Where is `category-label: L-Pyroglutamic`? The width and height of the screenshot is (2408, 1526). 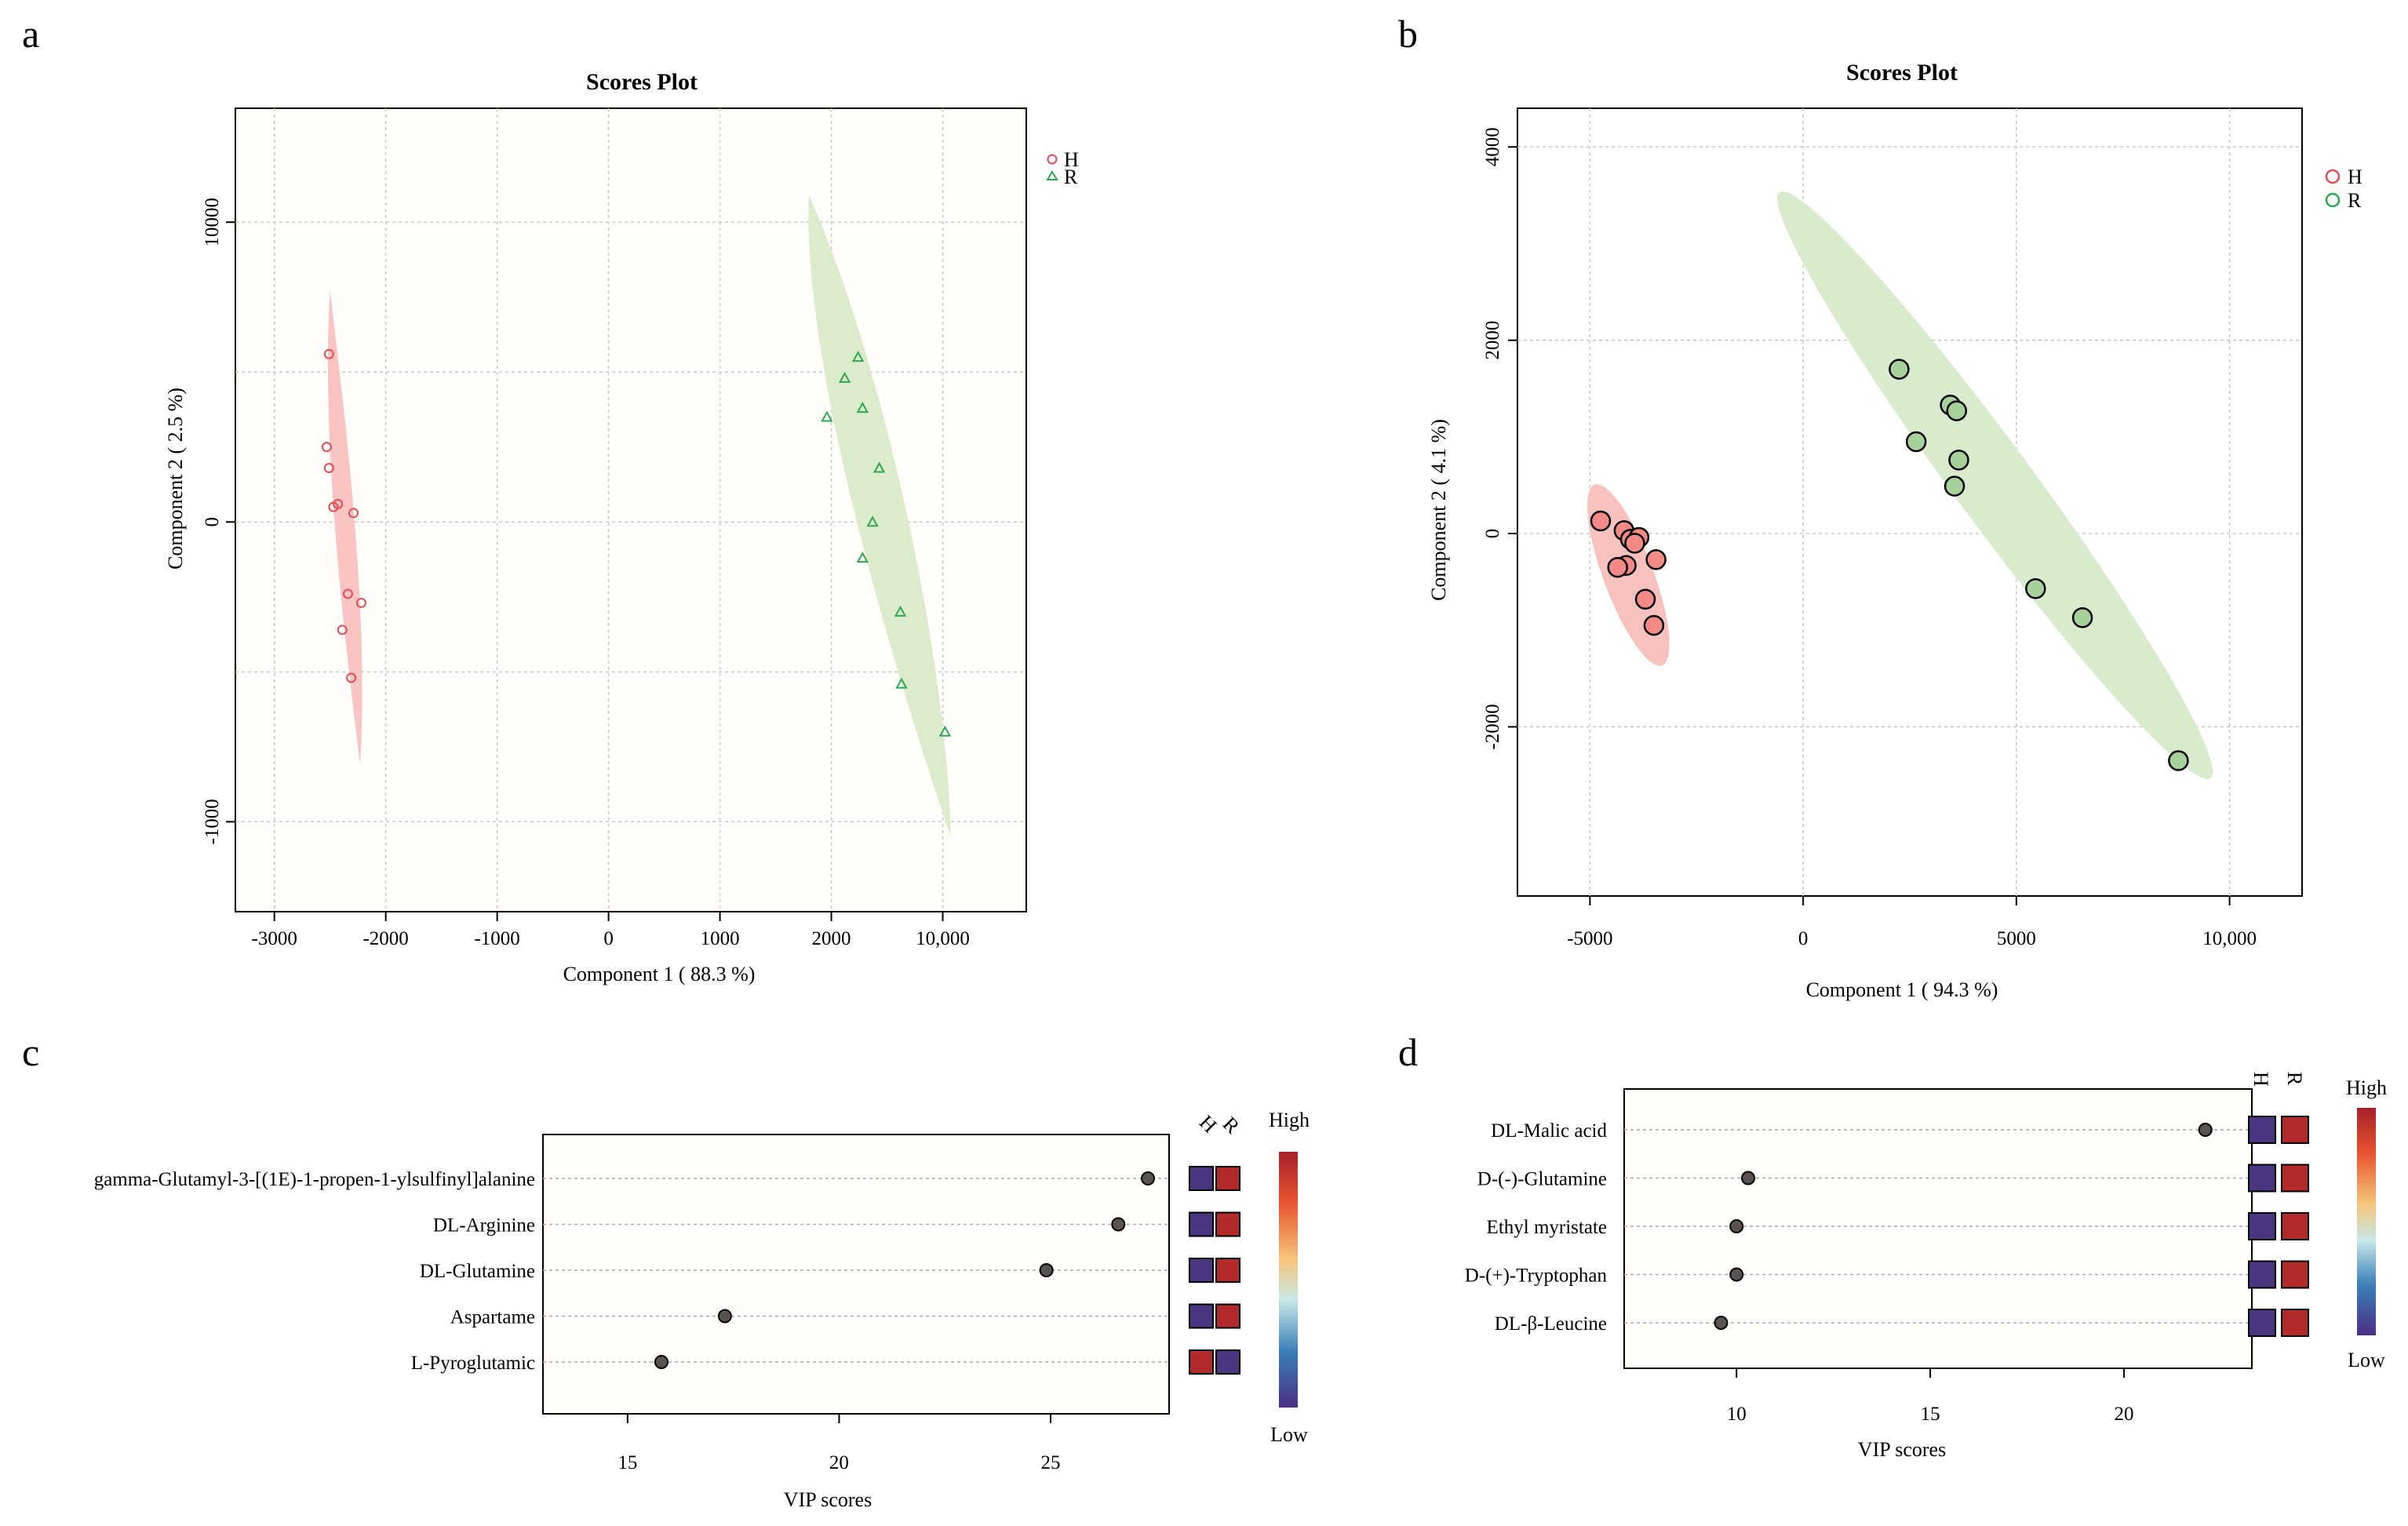 category-label: L-Pyroglutamic is located at coordinates (473, 1363).